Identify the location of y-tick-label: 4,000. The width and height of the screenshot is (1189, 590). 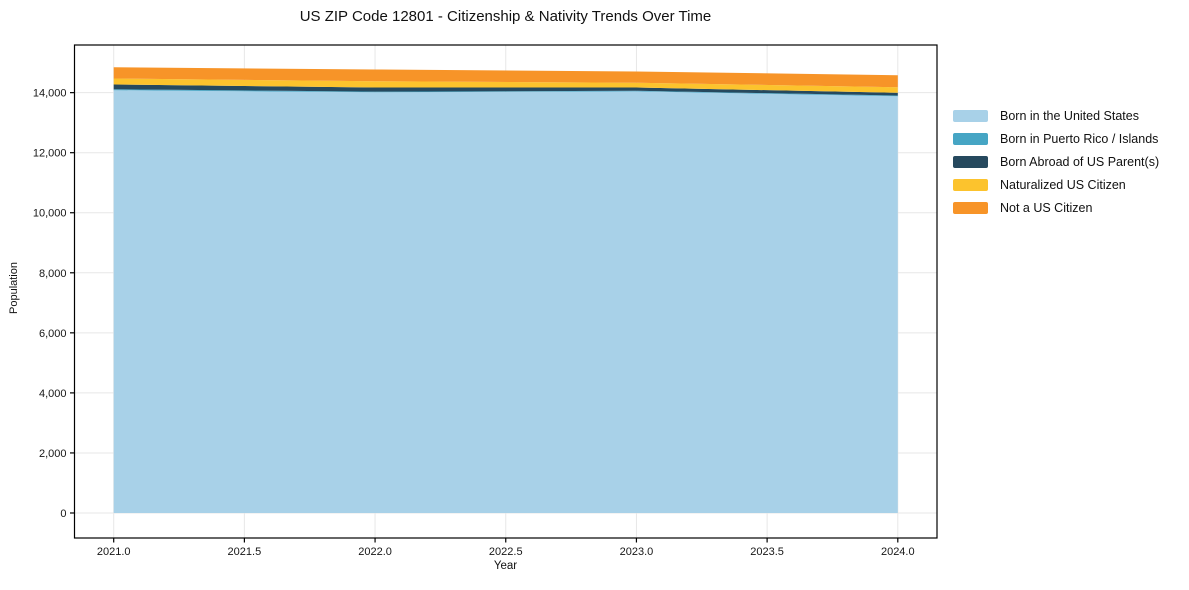
(53, 394).